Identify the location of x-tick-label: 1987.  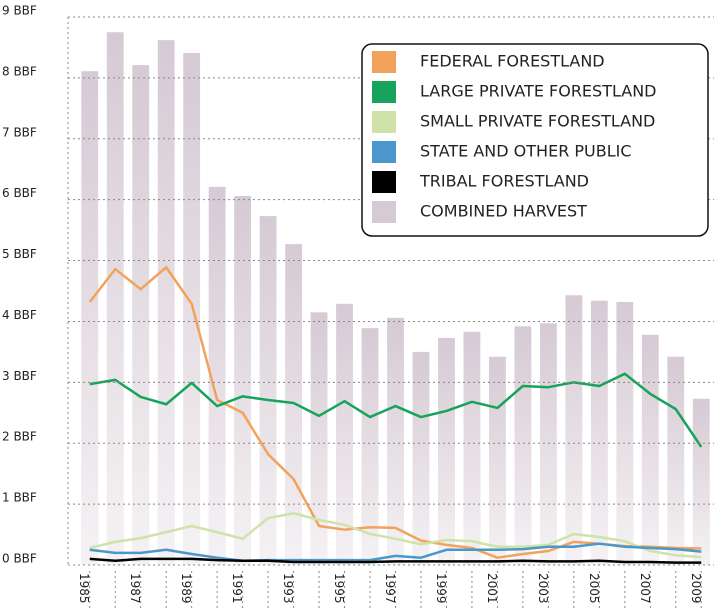
(135, 588).